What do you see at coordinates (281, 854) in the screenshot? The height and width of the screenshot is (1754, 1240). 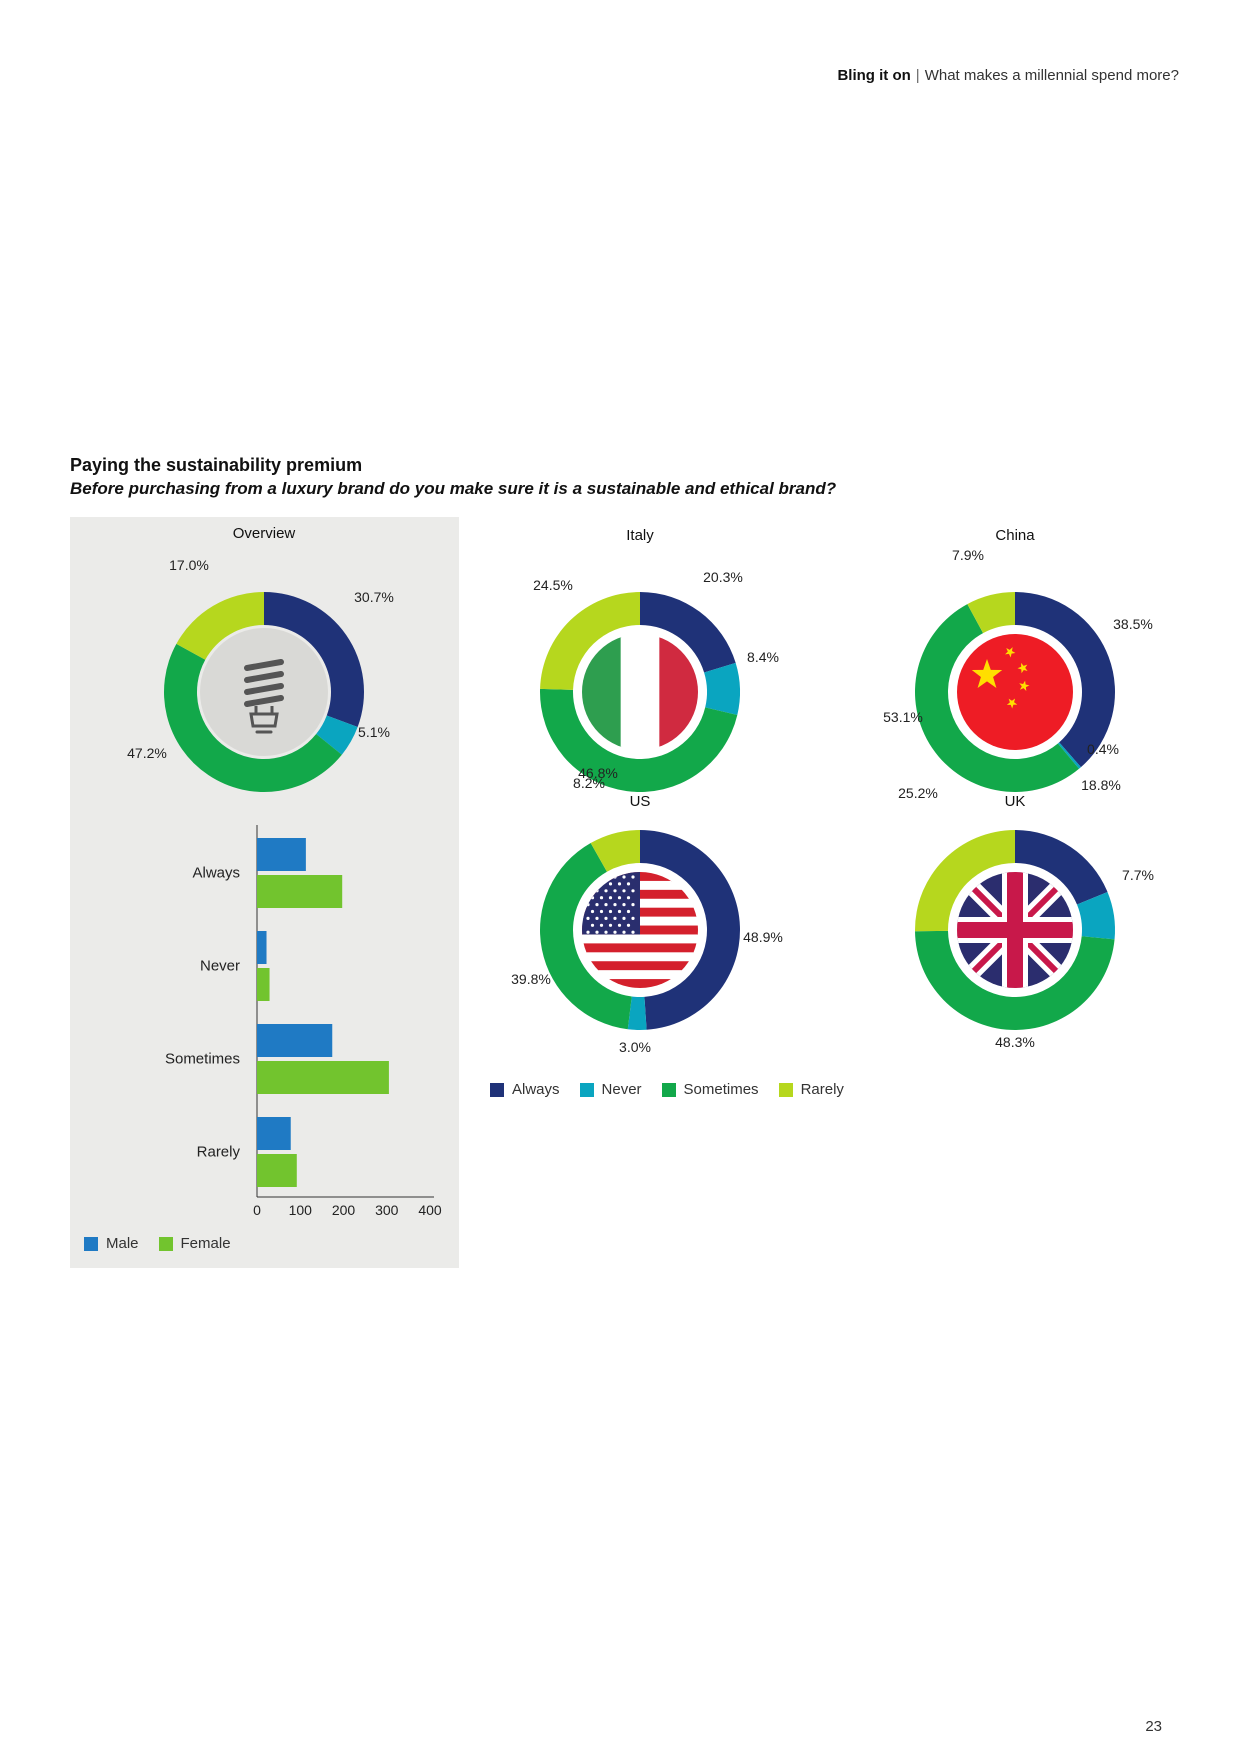 I see `bar-always-male` at bounding box center [281, 854].